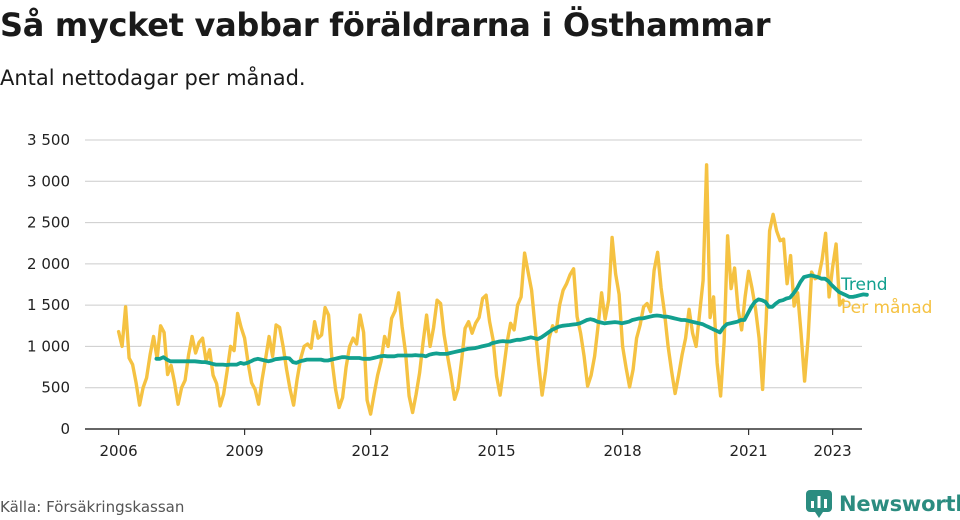  I want to click on brand-name: Newsworthy, so click(899, 504).